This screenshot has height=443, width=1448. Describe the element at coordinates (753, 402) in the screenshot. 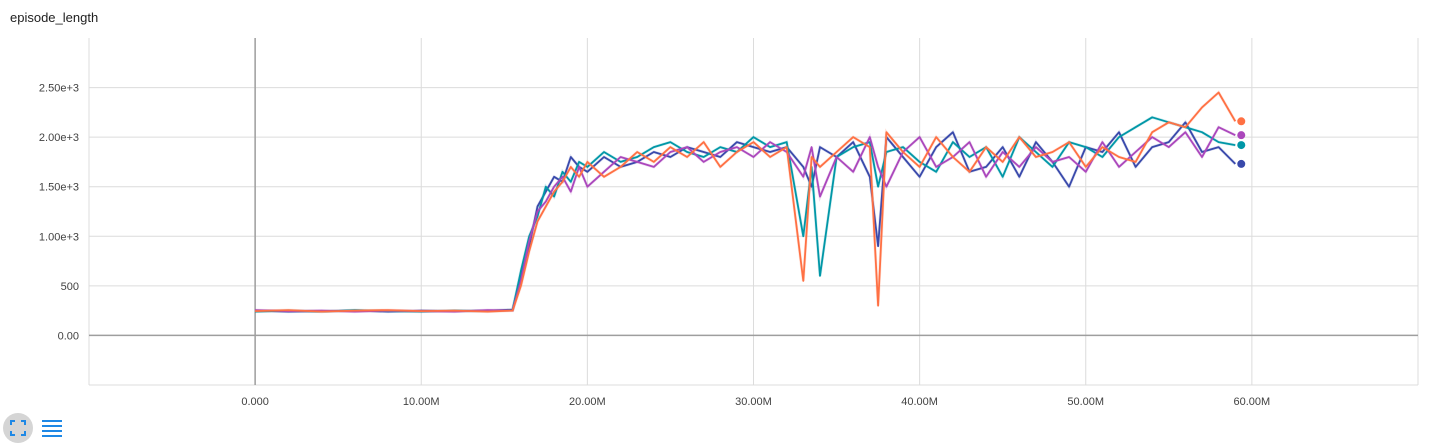

I see `x-tick-label: 30.00M` at that location.